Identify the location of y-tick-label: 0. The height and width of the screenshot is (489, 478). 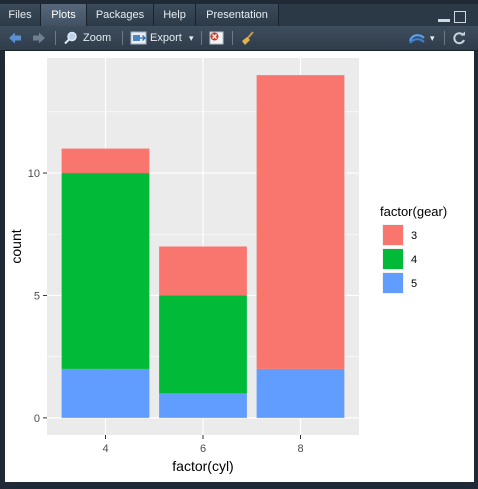
(37, 419).